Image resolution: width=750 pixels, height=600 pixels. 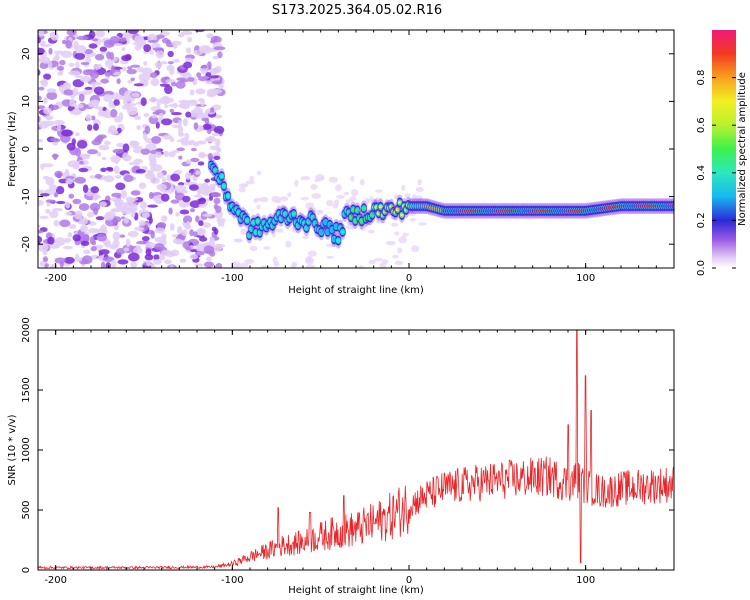 I want to click on colorbar-tick-label: 0.0, so click(x=701, y=268).